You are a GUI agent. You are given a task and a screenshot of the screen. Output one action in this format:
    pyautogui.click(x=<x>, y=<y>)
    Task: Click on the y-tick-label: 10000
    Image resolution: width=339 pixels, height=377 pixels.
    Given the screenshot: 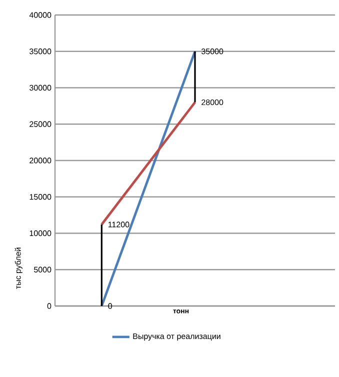 What is the action you would take?
    pyautogui.click(x=41, y=233)
    